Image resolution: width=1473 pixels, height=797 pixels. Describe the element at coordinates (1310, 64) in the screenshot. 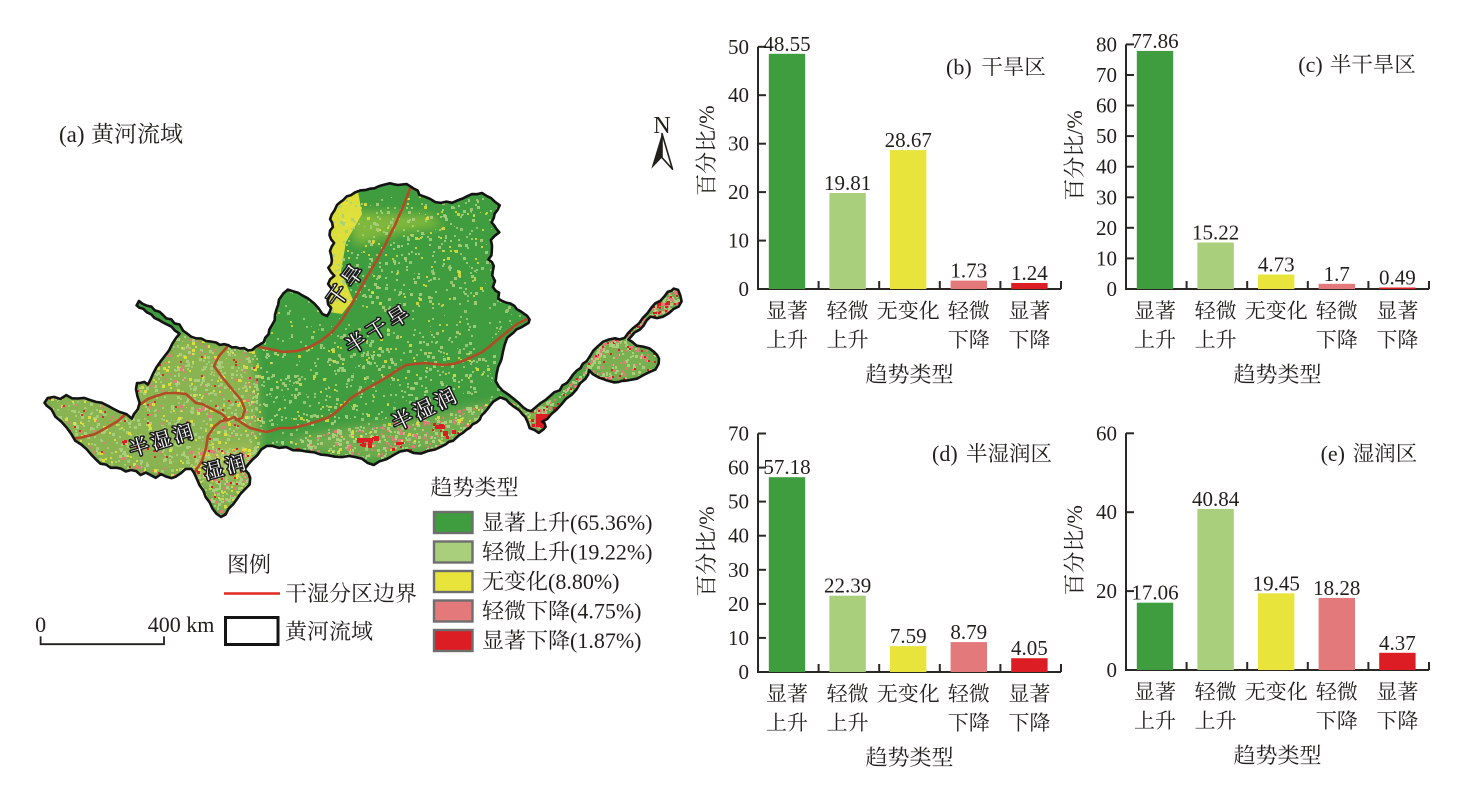

I see `svg-text: (c)` at that location.